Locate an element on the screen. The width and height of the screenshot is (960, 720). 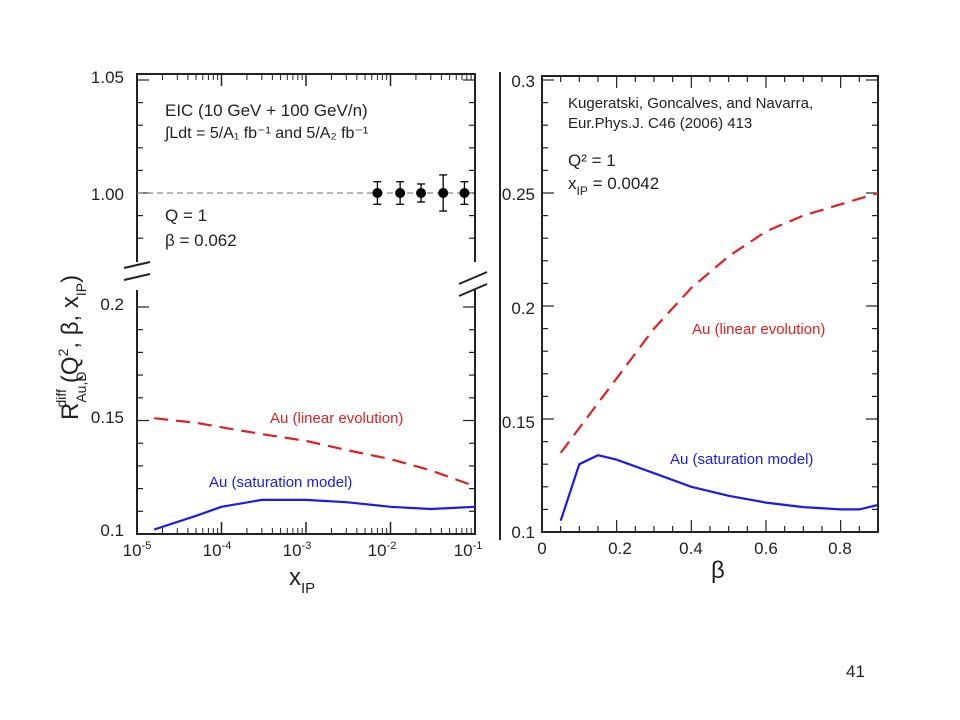
right-xtick-label: 0.6 is located at coordinates (766, 548).